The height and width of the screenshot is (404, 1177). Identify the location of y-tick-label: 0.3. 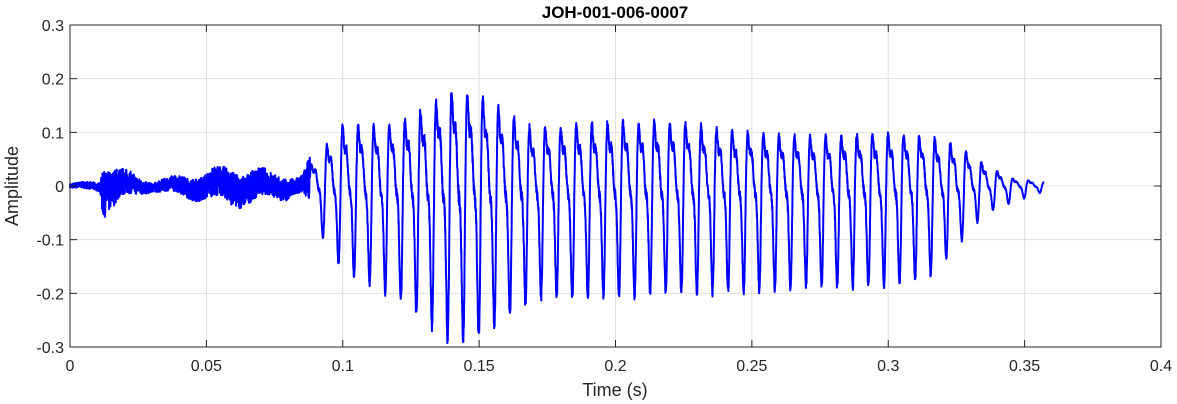
(53, 26).